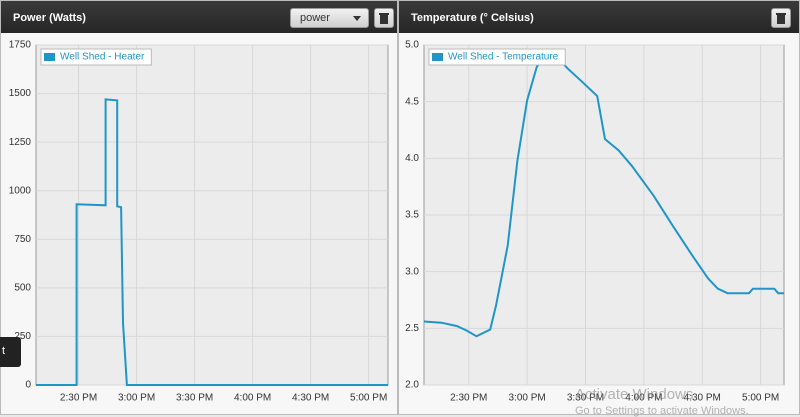 The image size is (800, 417). Describe the element at coordinates (412, 215) in the screenshot. I see `y-tick-label: 3.5` at that location.